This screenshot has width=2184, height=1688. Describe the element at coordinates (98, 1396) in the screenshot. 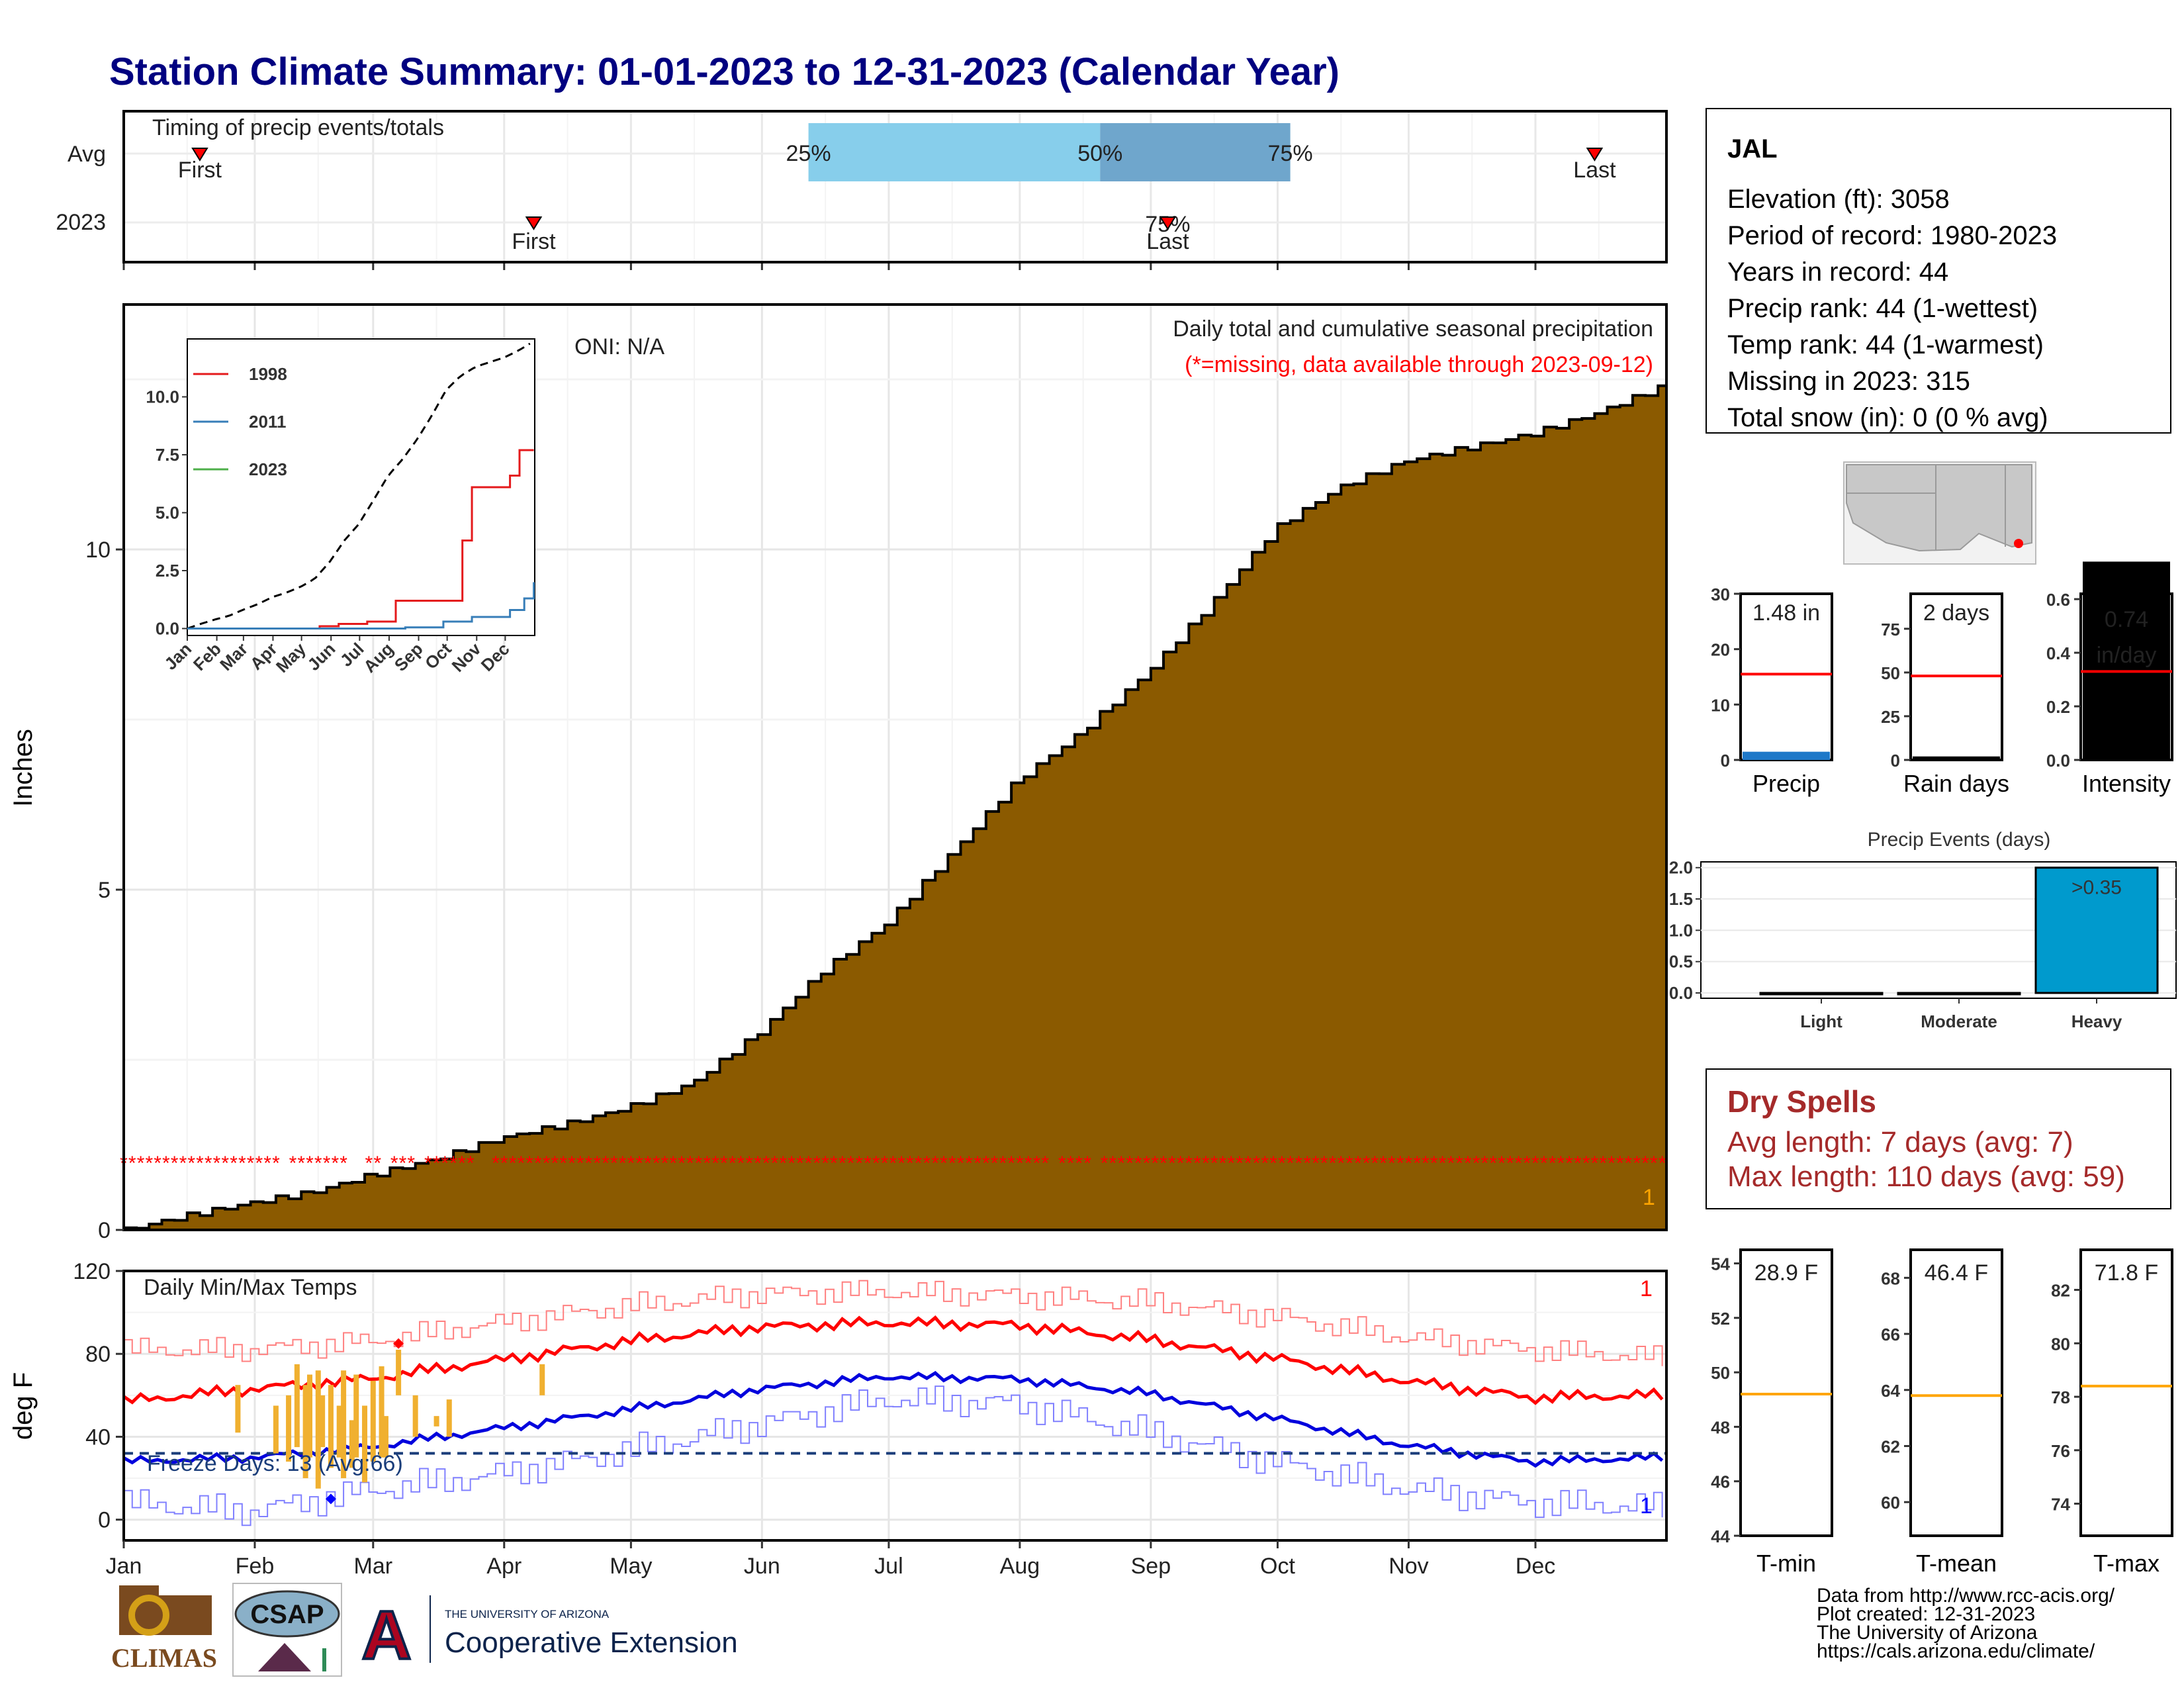

I see `temp-y-axis: 0 40 80 120` at that location.